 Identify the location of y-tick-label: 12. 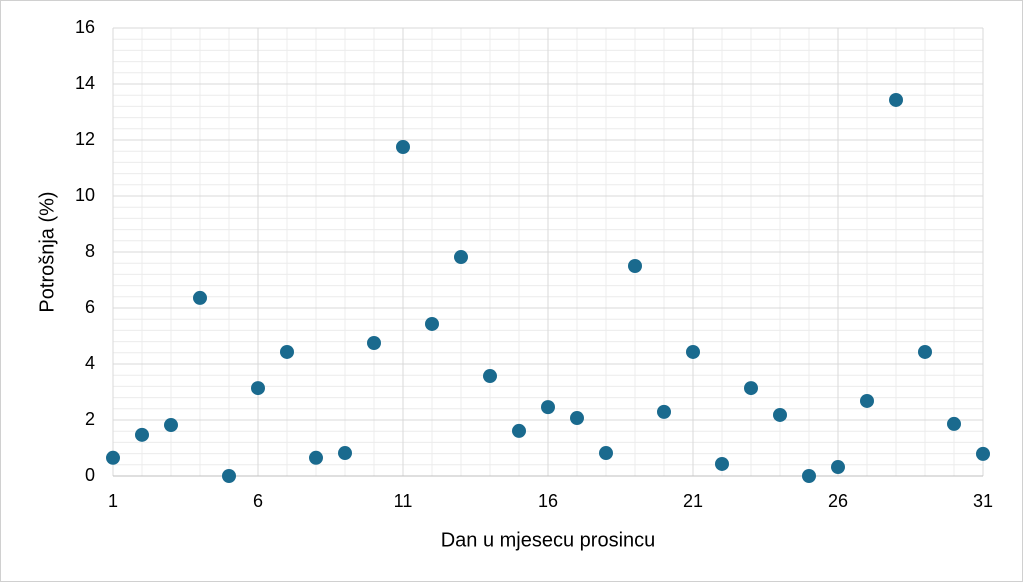
(85, 139).